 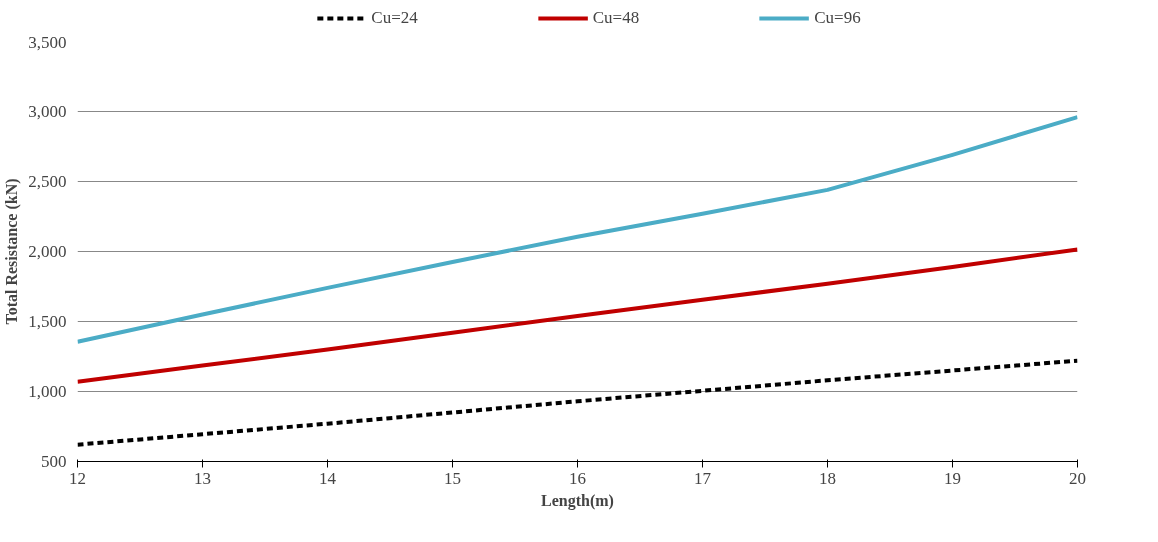 What do you see at coordinates (77, 478) in the screenshot?
I see `x-tick-label: 12` at bounding box center [77, 478].